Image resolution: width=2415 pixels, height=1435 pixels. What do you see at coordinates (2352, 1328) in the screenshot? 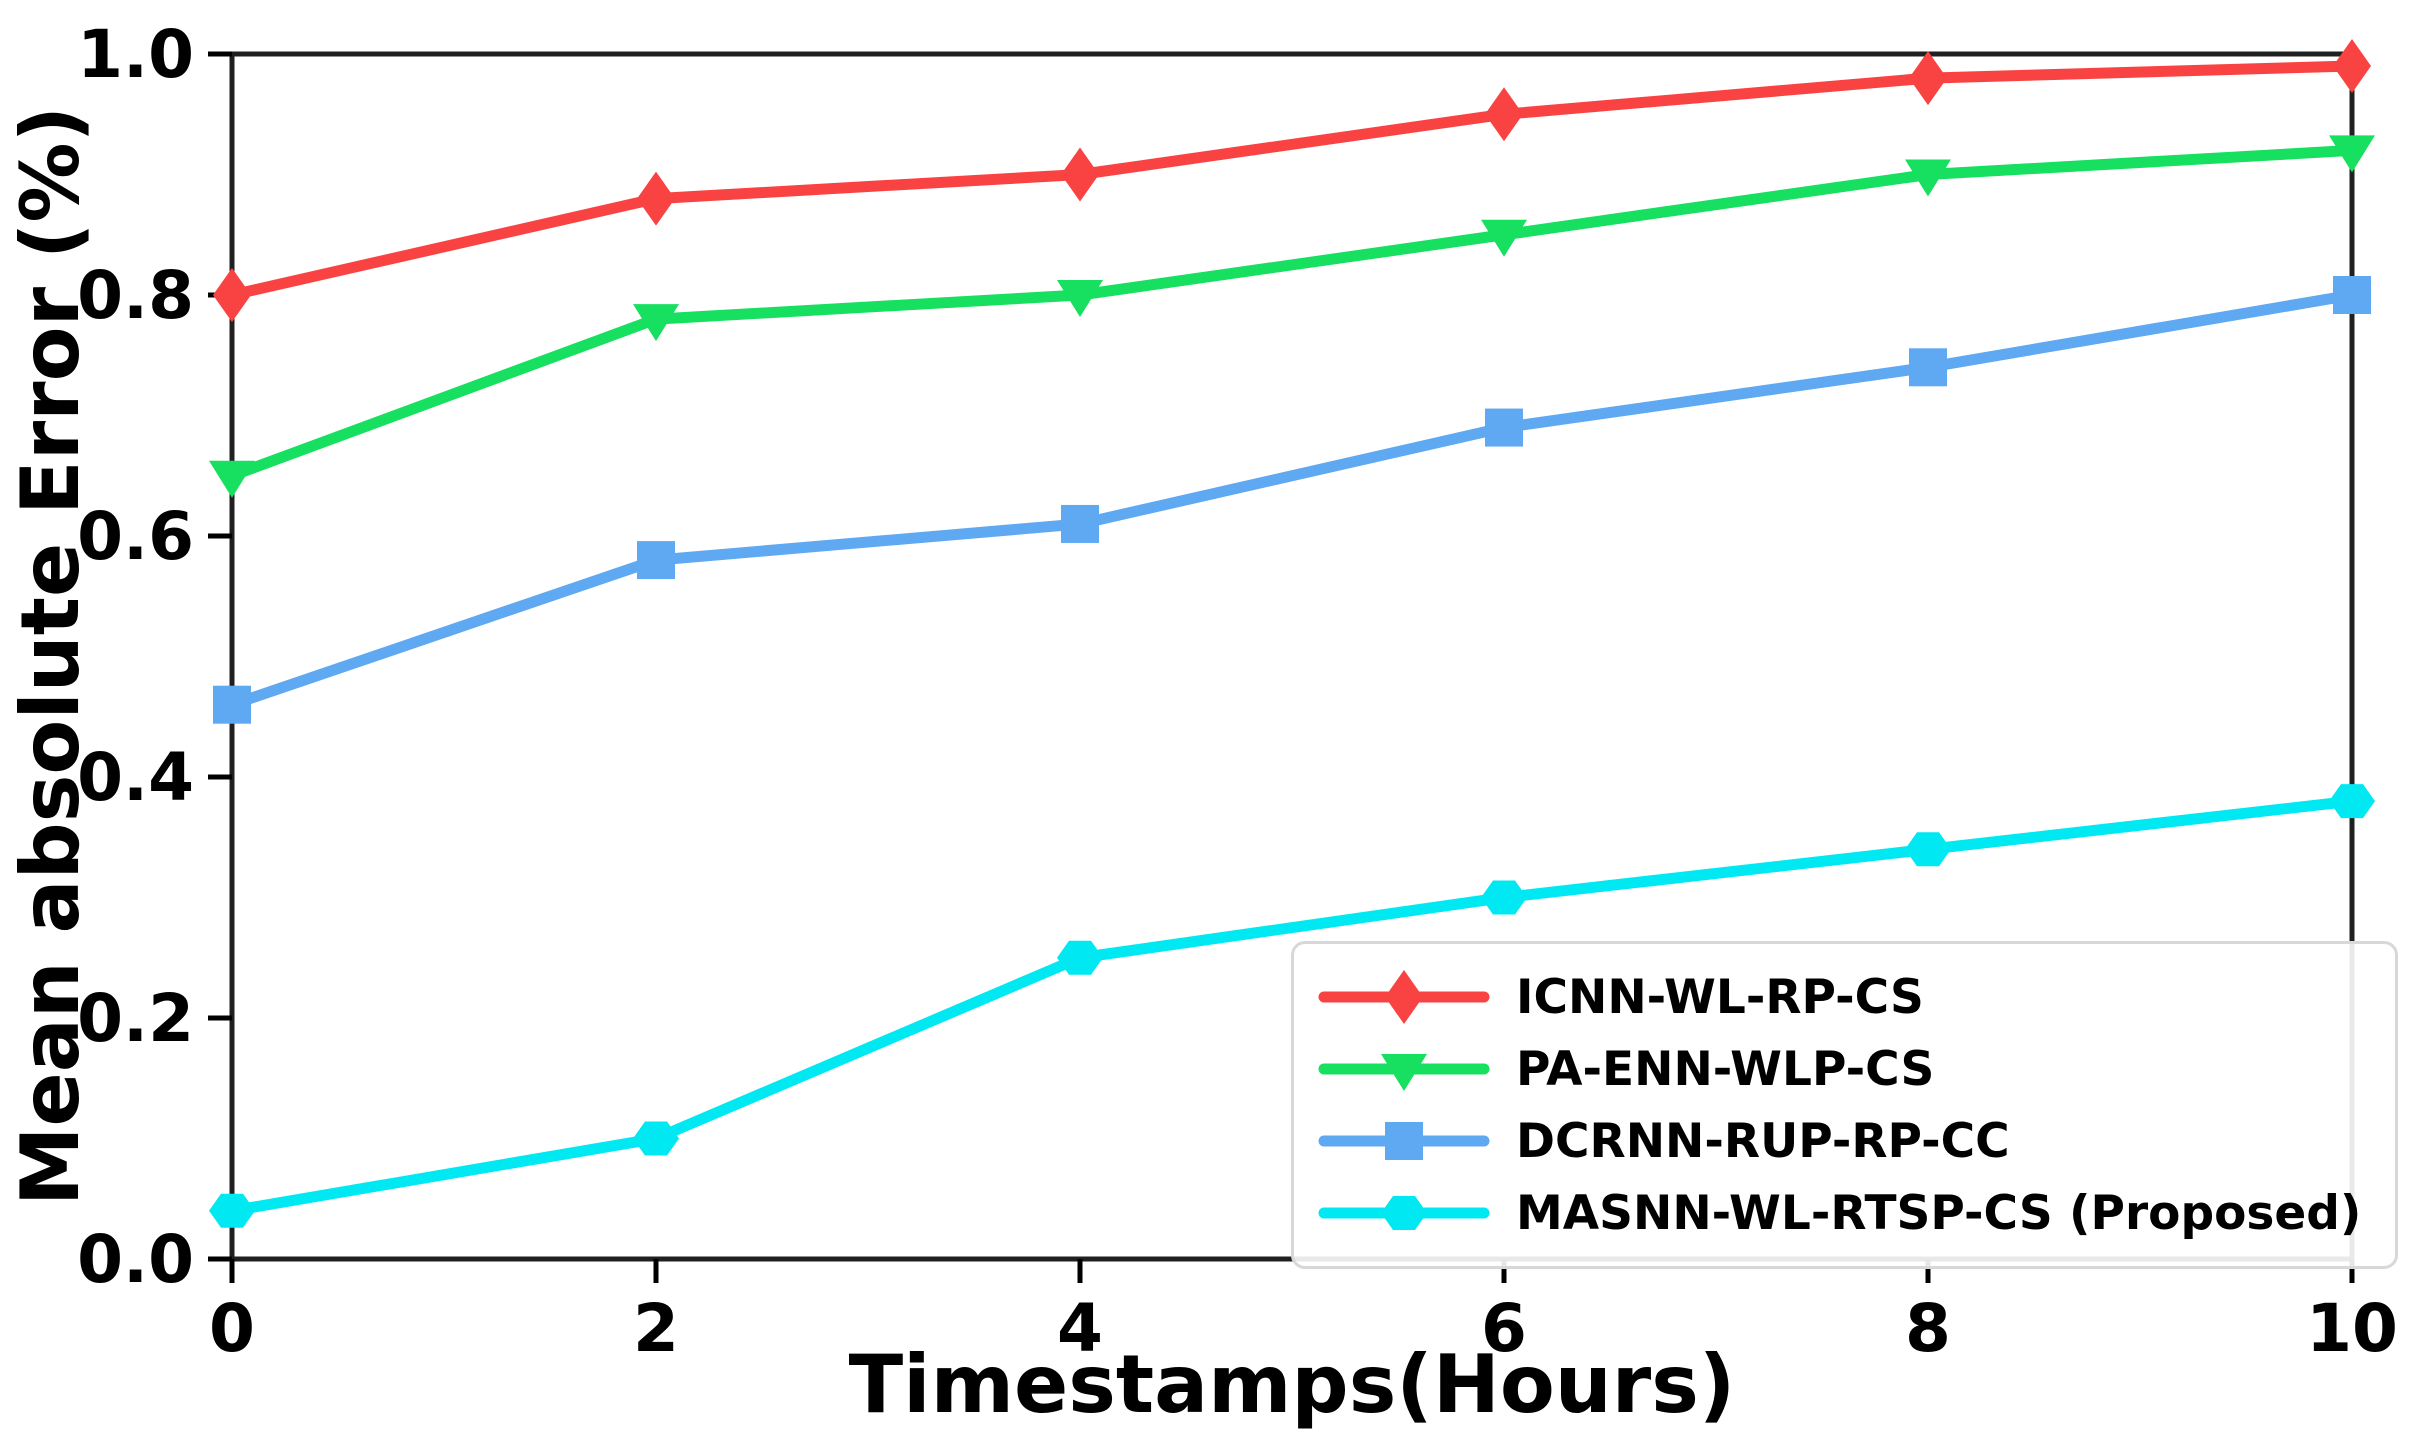
I see `x-tick-label: 10` at bounding box center [2352, 1328].